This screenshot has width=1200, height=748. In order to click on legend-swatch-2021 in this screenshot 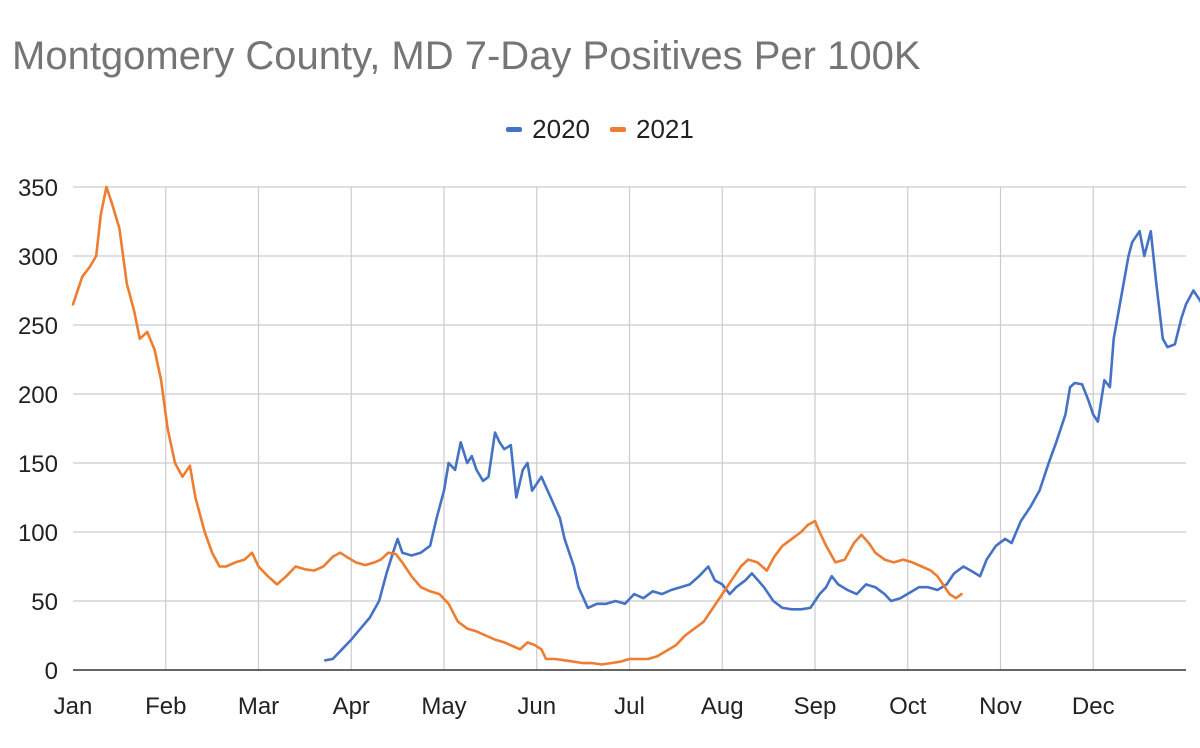, I will do `click(618, 129)`.